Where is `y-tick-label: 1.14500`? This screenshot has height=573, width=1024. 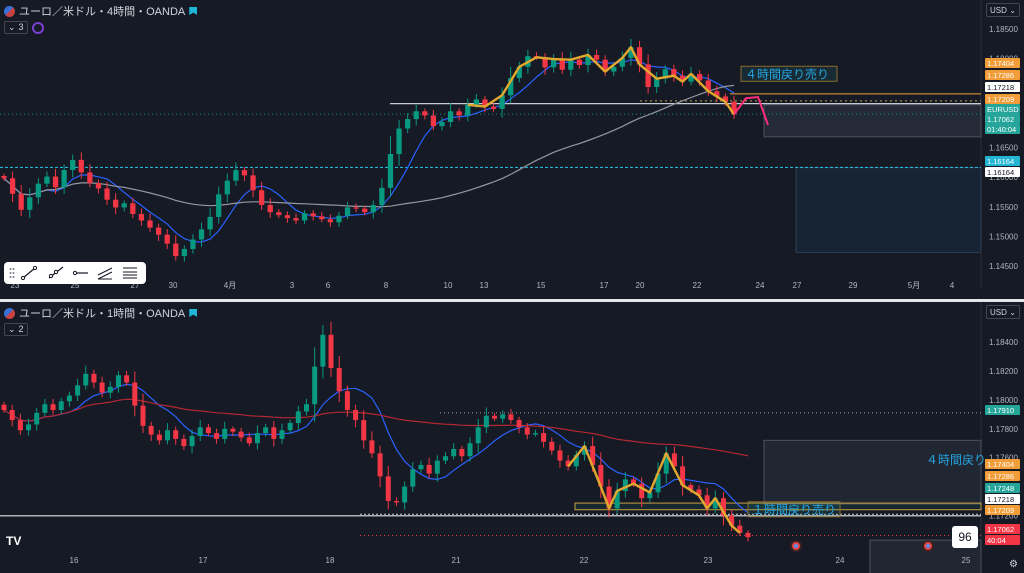 y-tick-label: 1.14500 is located at coordinates (1003, 266).